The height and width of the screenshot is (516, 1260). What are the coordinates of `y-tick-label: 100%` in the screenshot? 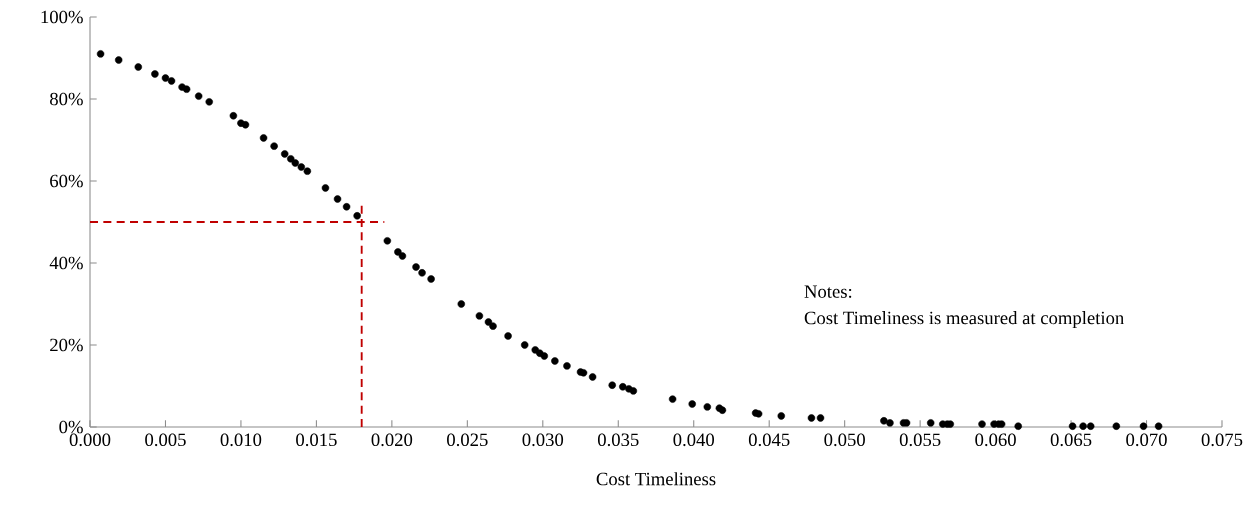 It's located at (62, 17).